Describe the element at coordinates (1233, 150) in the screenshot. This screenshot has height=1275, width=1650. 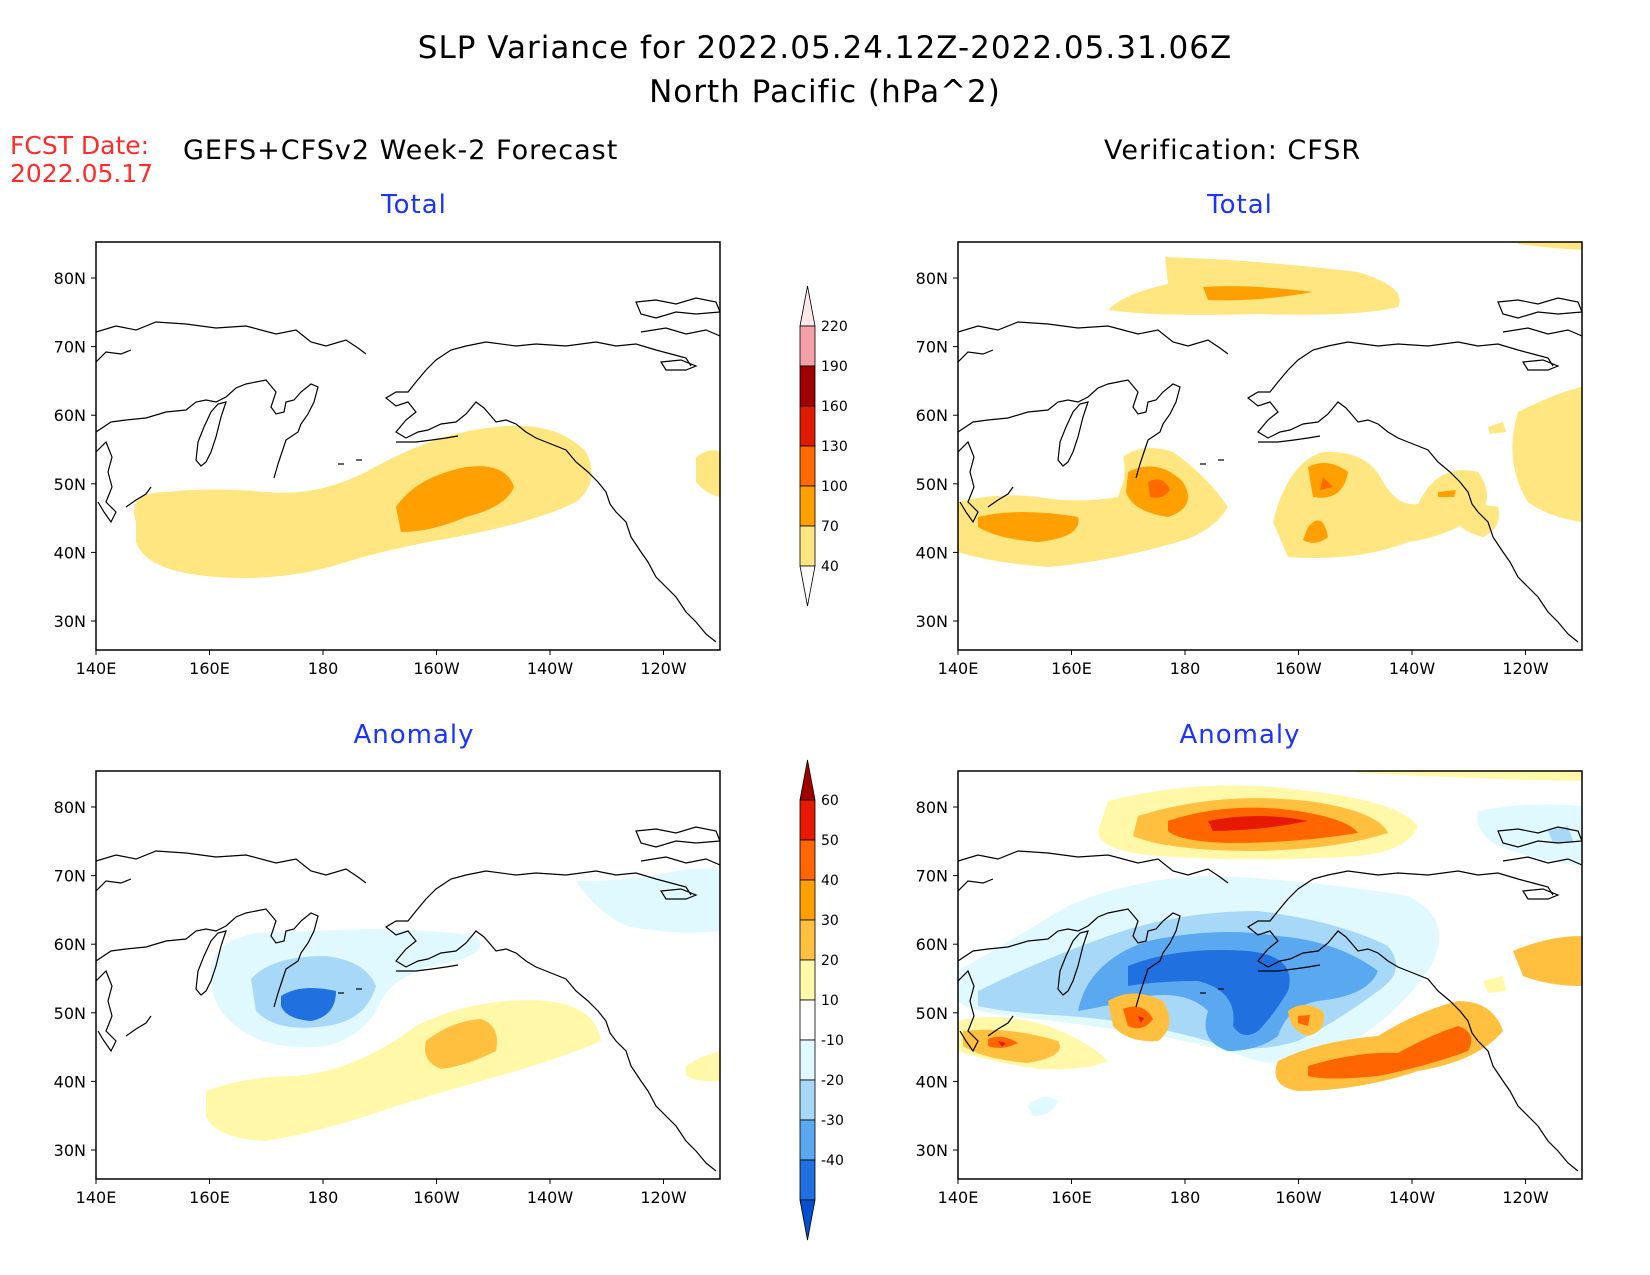
I see `right-column-title: Verification: CFSR` at that location.